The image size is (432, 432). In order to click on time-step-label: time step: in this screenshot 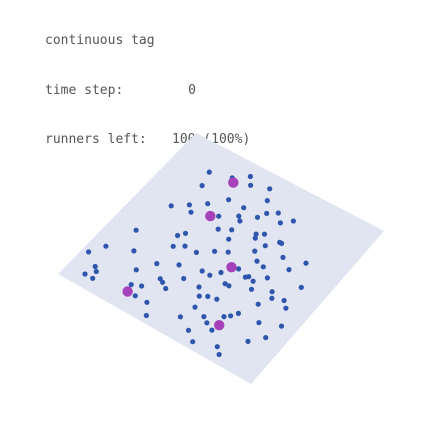, I will do `click(84, 90)`.